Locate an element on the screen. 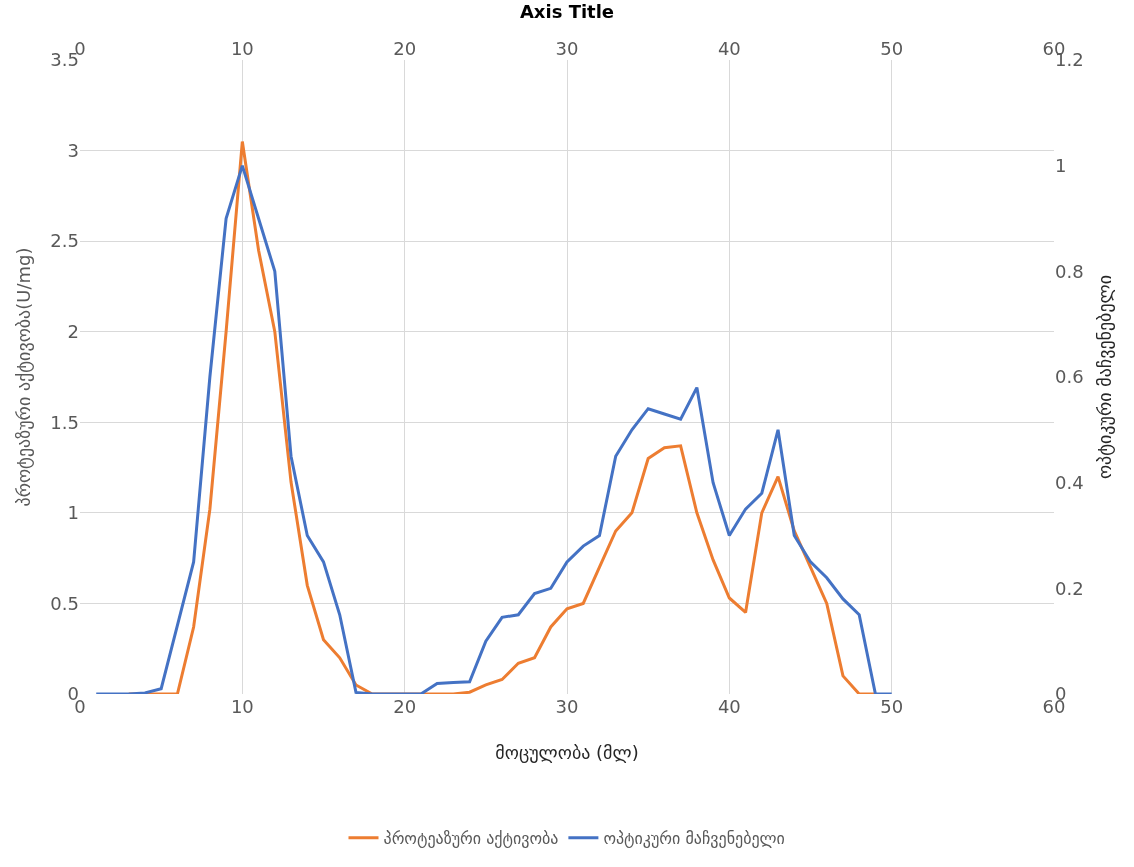  x2-tick-label: 30 is located at coordinates (567, 706).